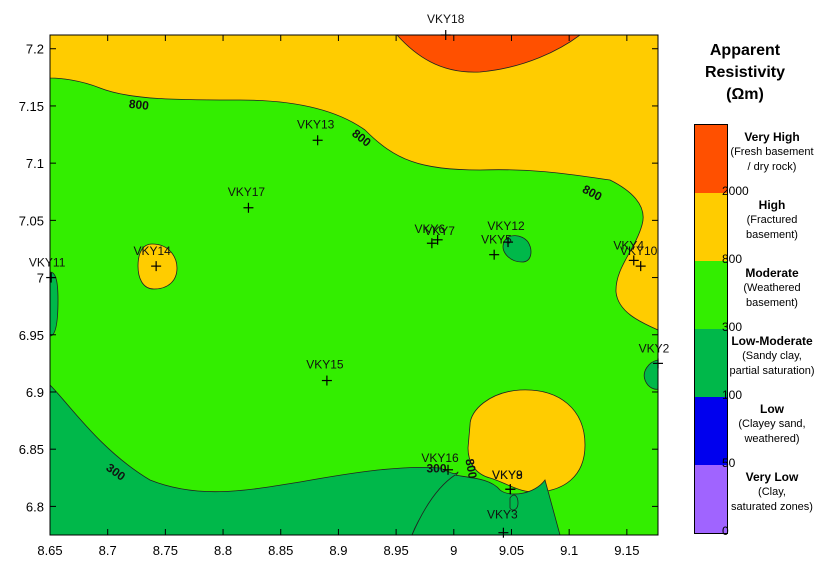  Describe the element at coordinates (223, 550) in the screenshot. I see `x-tick-label: 8.8` at that location.